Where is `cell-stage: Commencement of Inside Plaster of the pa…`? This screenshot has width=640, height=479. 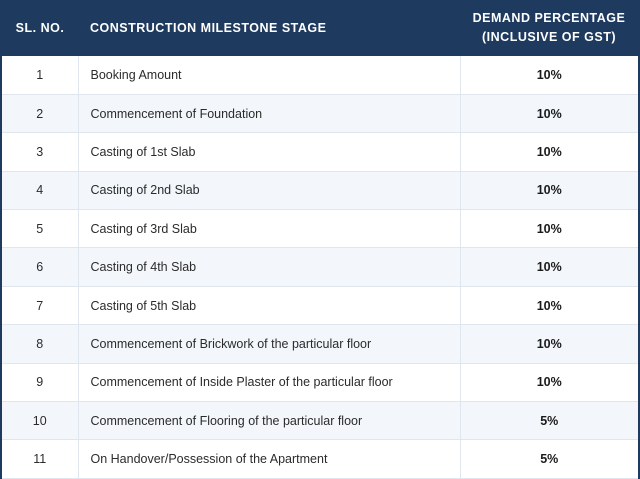 cell-stage: Commencement of Inside Plaster of the pa… is located at coordinates (269, 383).